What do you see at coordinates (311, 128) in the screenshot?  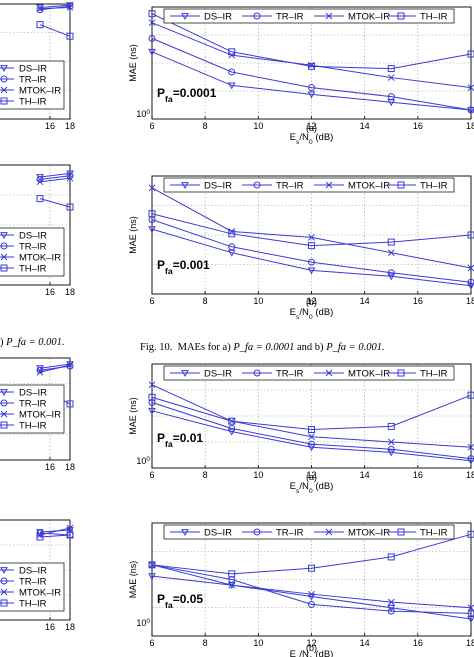 I see `subfigure-label: (a)` at bounding box center [311, 128].